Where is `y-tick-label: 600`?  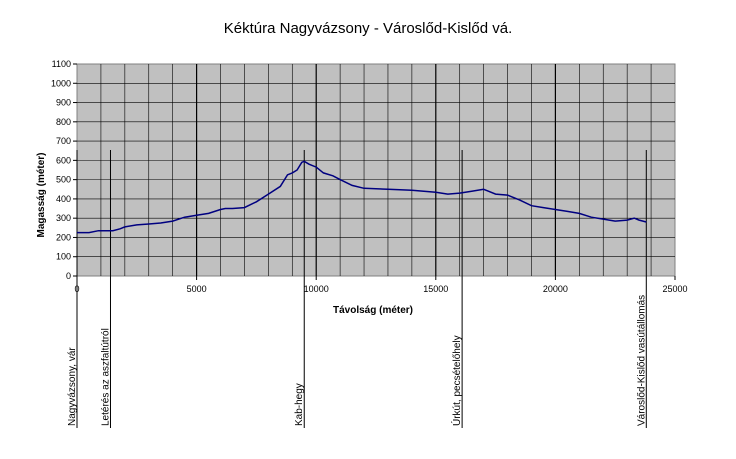 y-tick-label: 600 is located at coordinates (63, 160).